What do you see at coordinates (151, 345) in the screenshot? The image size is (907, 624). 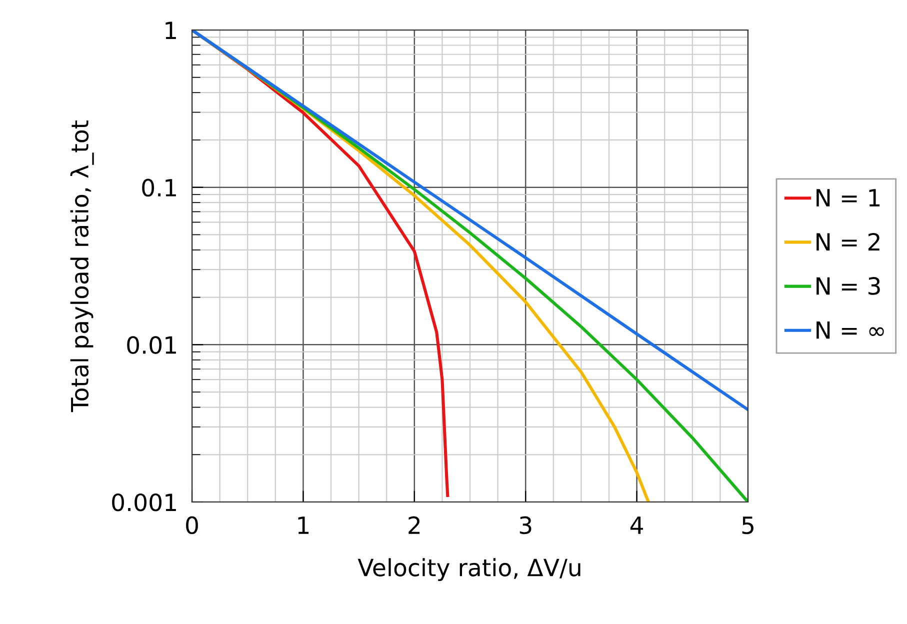 I see `y-tick-label: 0.01` at bounding box center [151, 345].